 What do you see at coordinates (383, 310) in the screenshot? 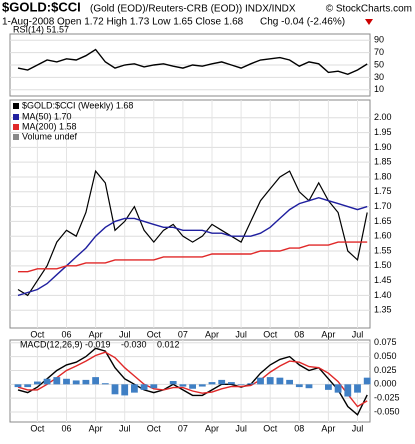
I see `y-tick-label: 1.35` at bounding box center [383, 310].